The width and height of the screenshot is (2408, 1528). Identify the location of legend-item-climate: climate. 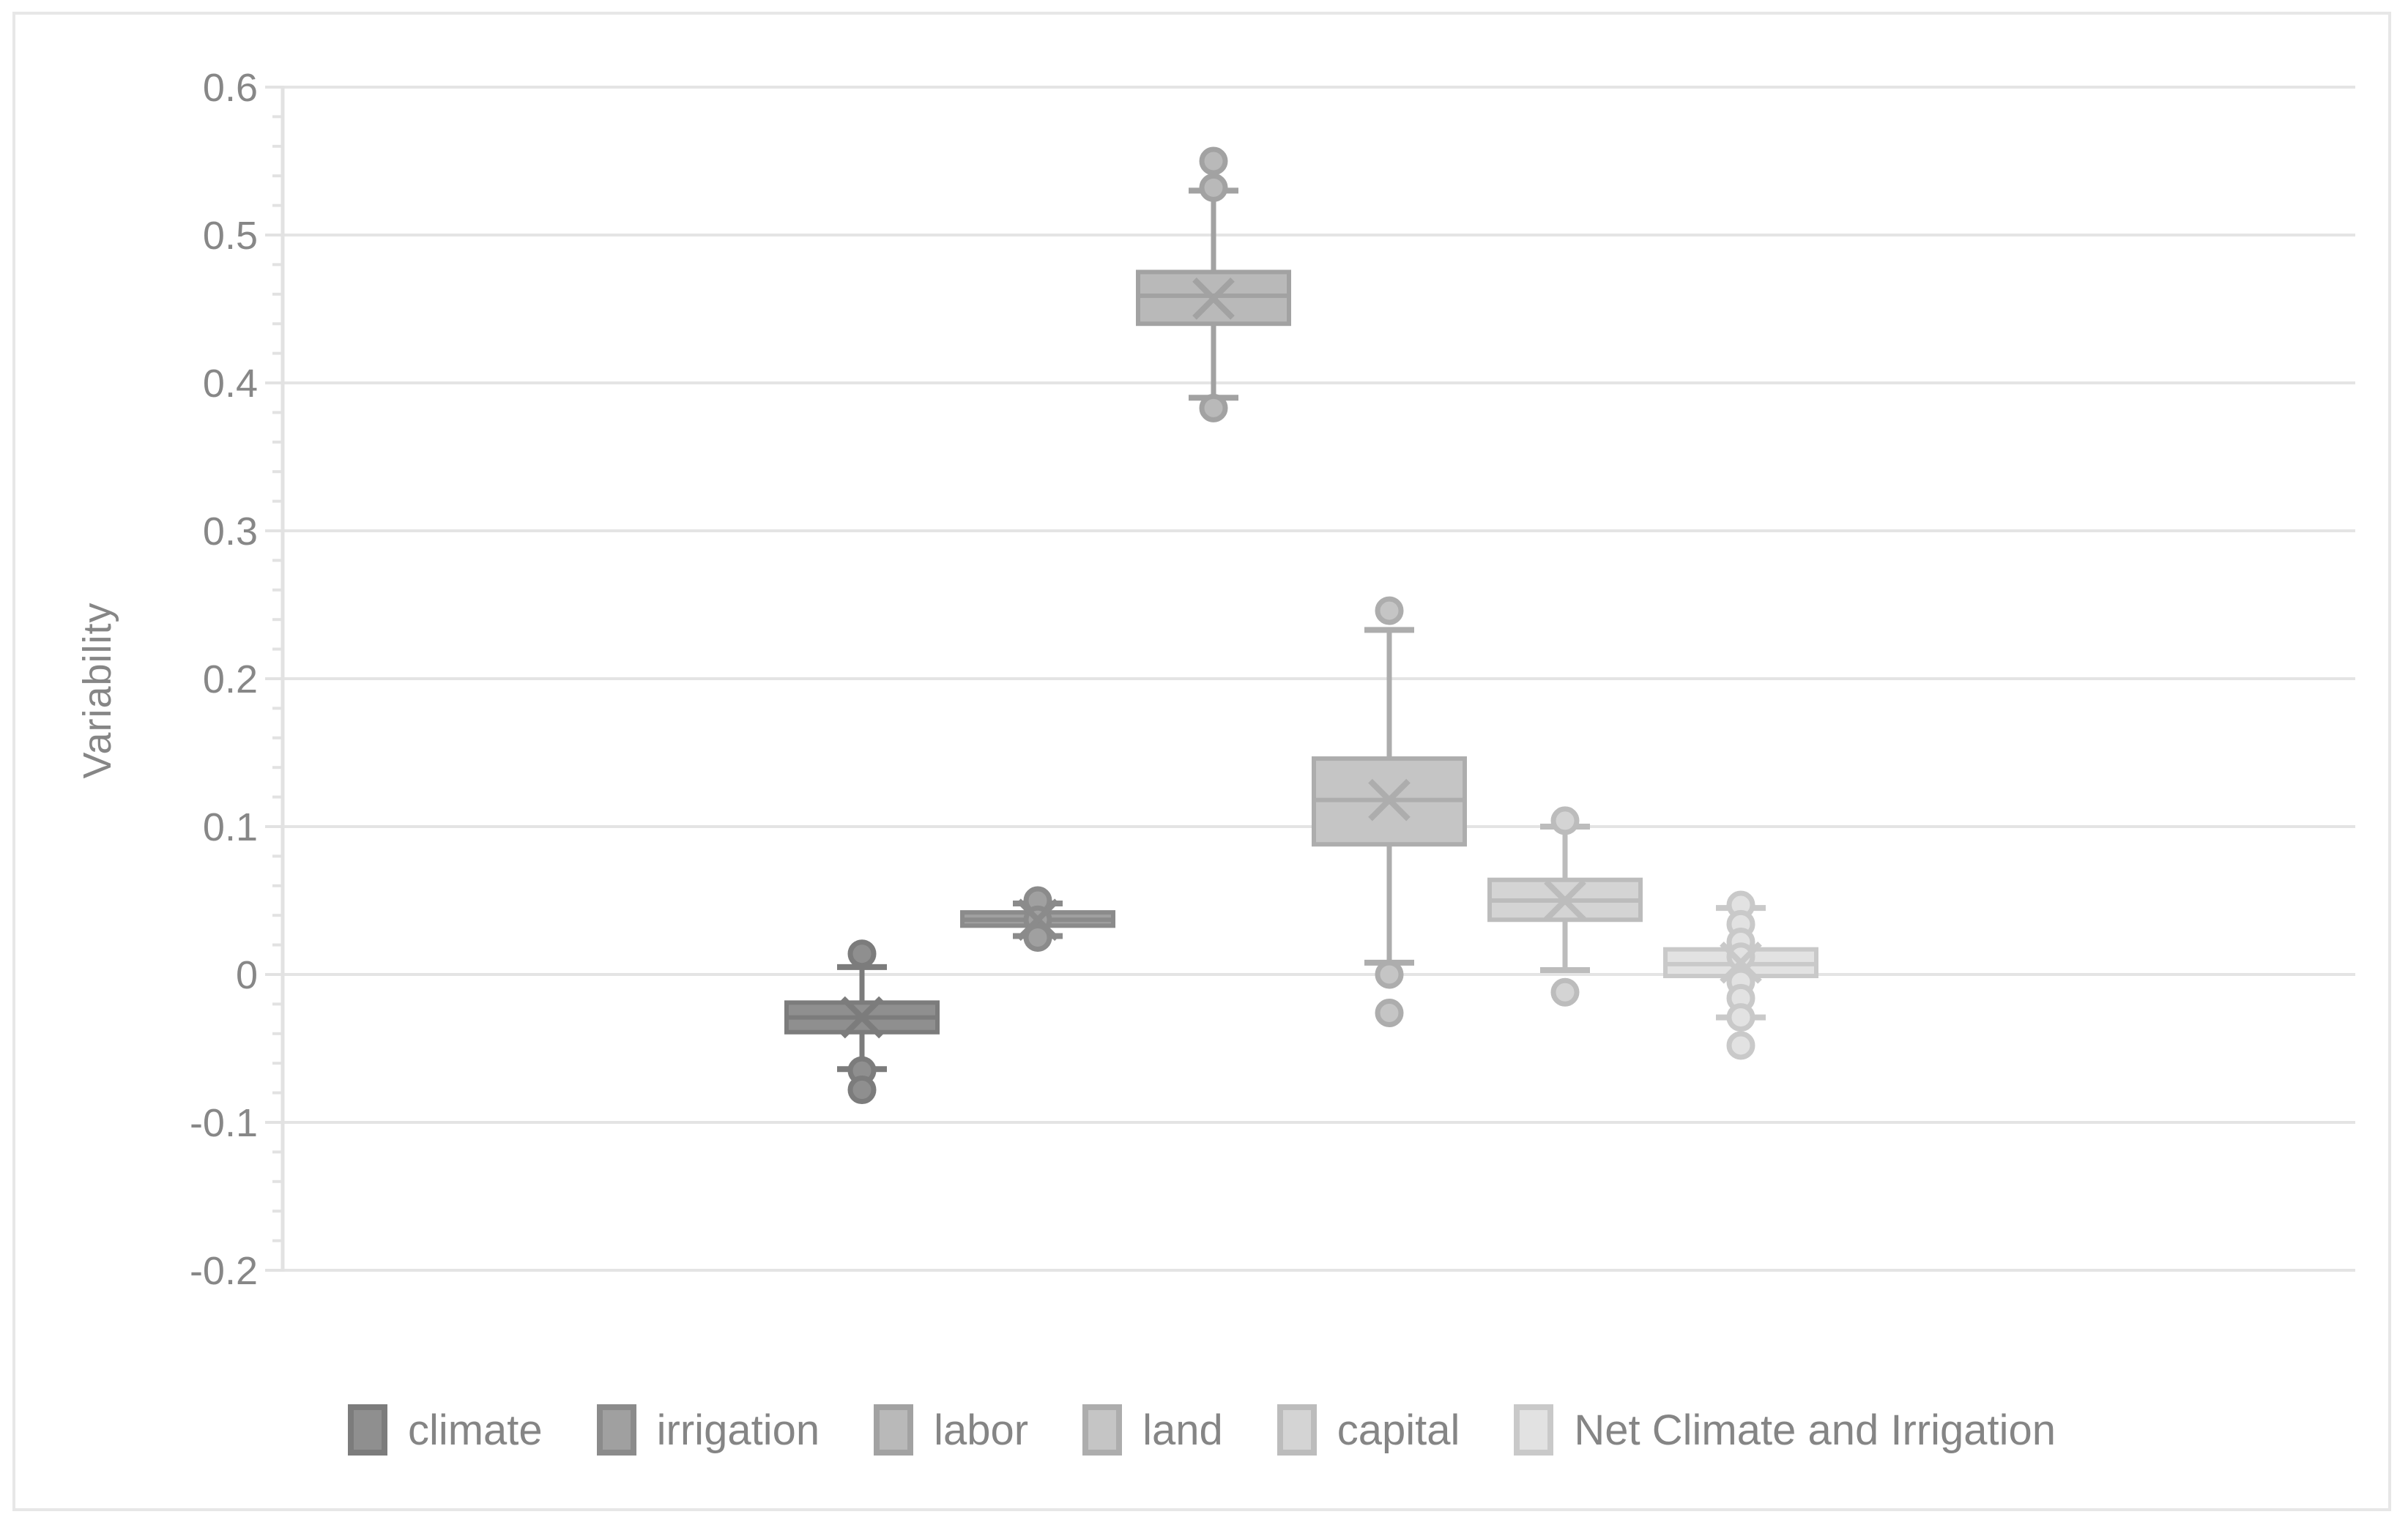
(445, 1430).